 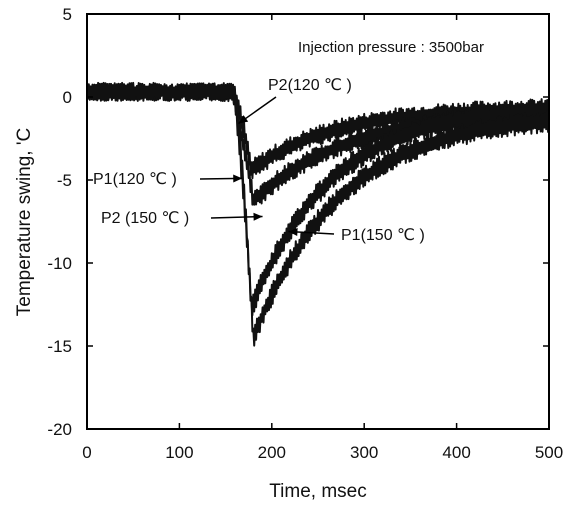 What do you see at coordinates (86, 452) in the screenshot?
I see `x-tick-label: 0` at bounding box center [86, 452].